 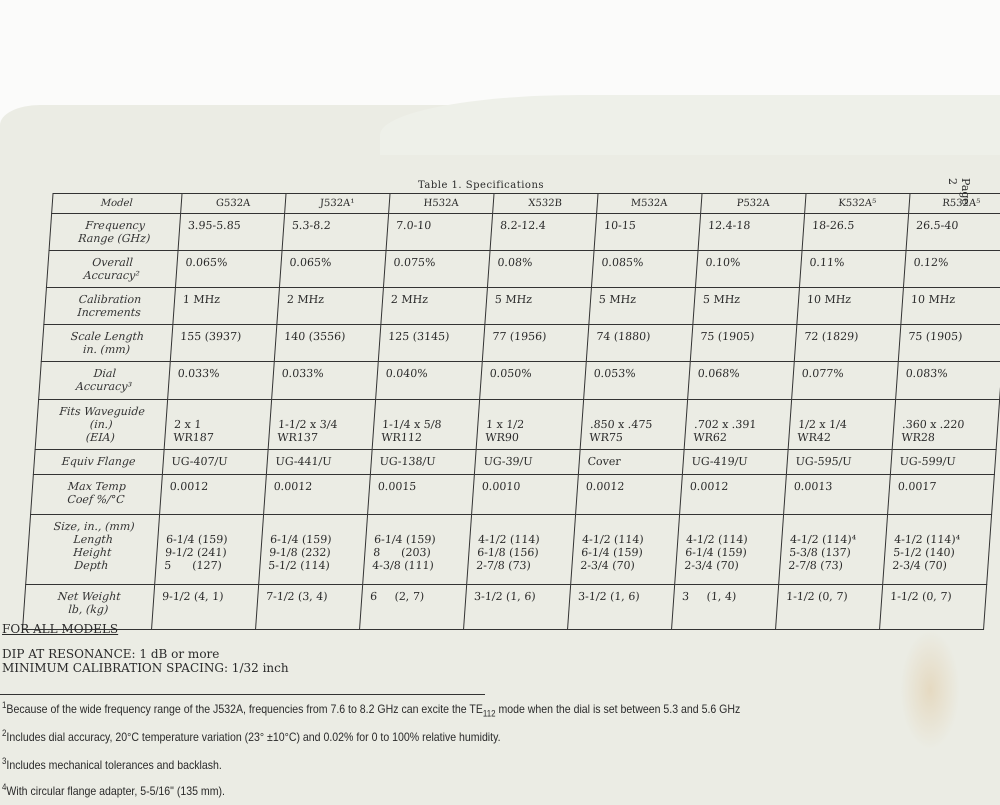 I want to click on cell-line: 1-1/4 x 5/8, so click(x=411, y=424).